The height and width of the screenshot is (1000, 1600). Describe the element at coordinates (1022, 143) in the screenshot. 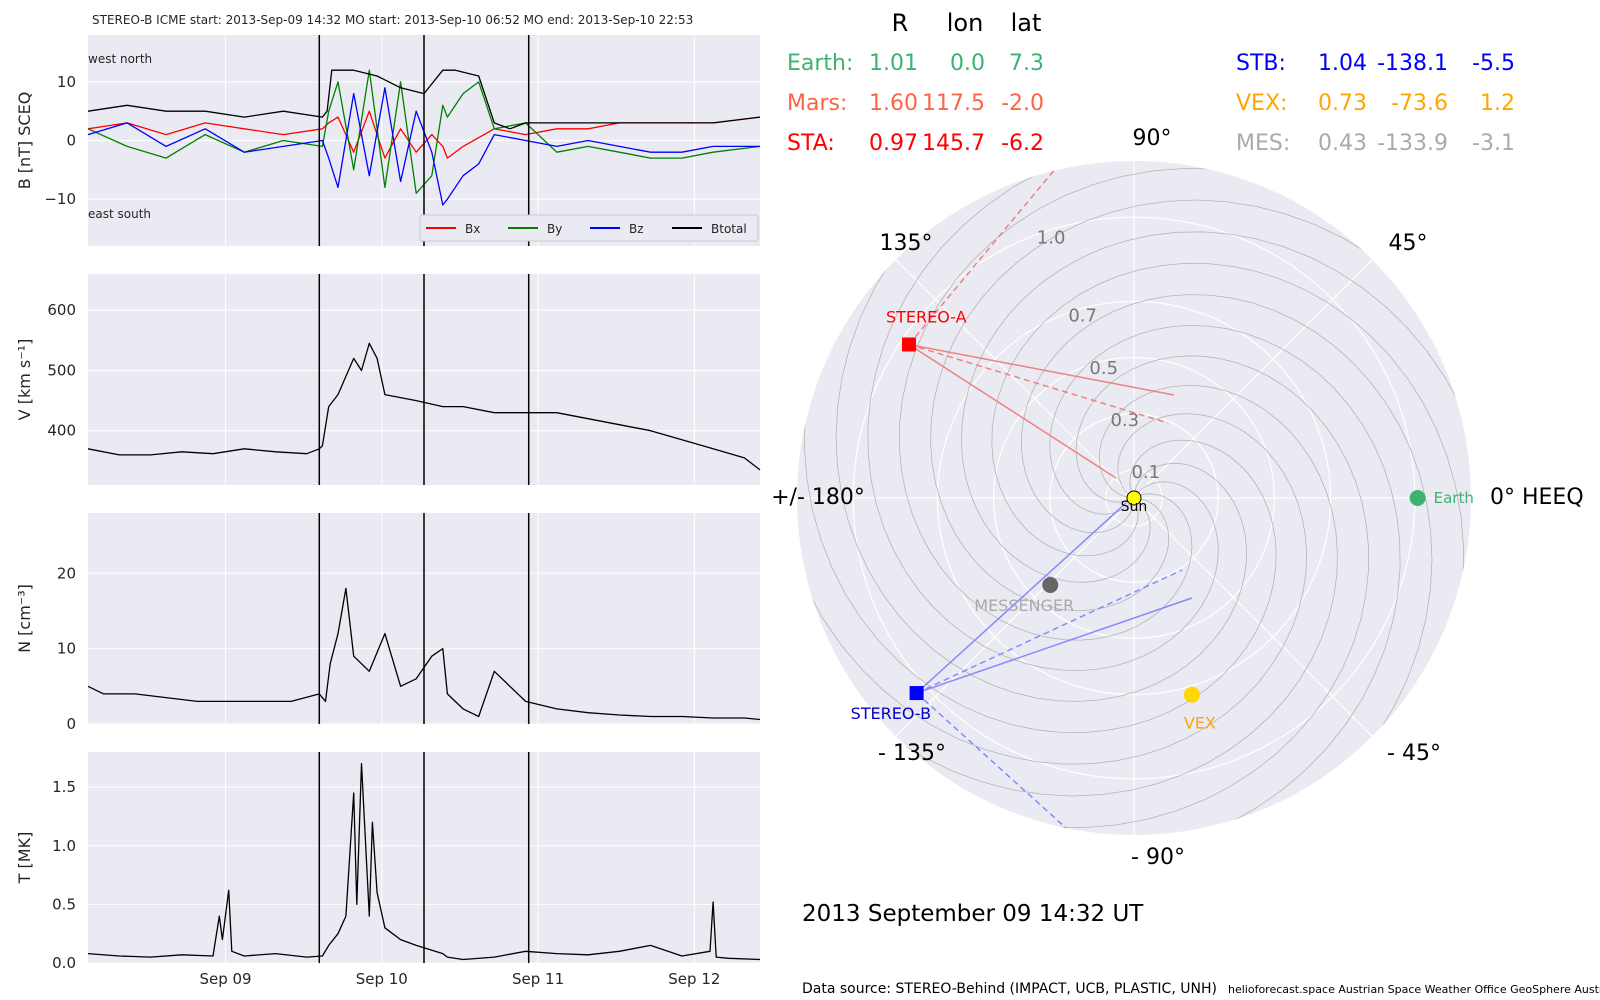

I see `table-cell: -6.2` at that location.